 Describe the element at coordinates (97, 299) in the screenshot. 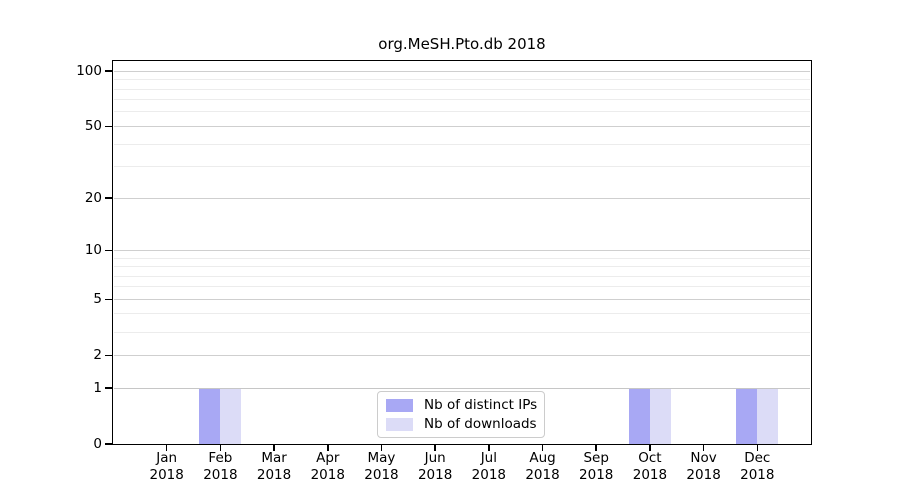

I see `y-axis-tick-label: 5` at that location.